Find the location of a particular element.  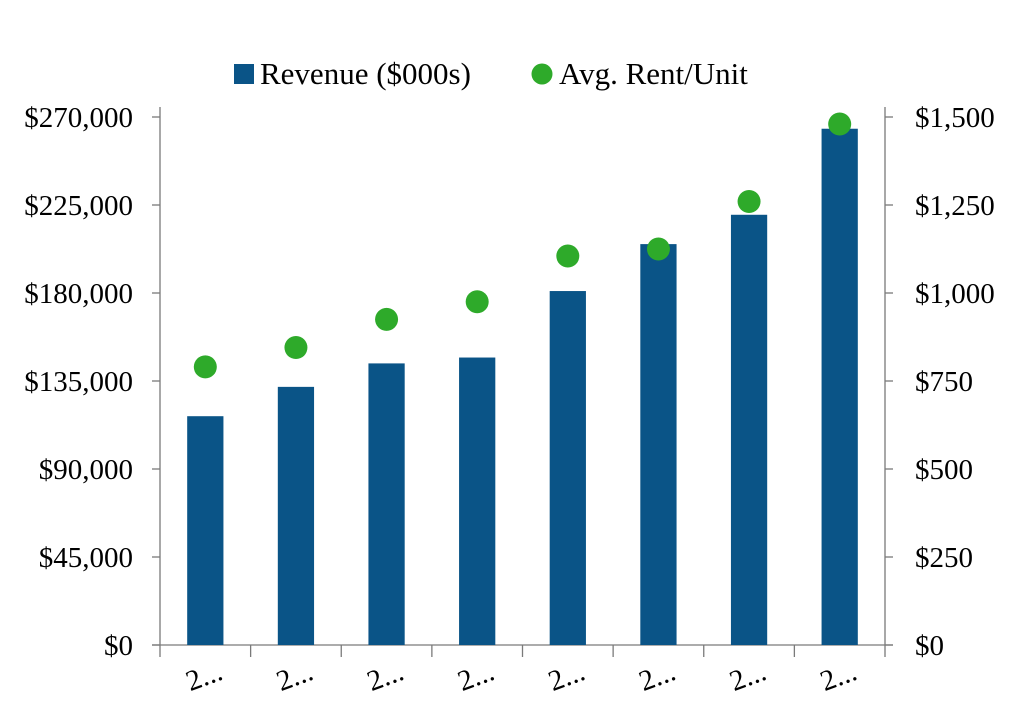

left-tick-label: $90,000 is located at coordinates (86, 470).